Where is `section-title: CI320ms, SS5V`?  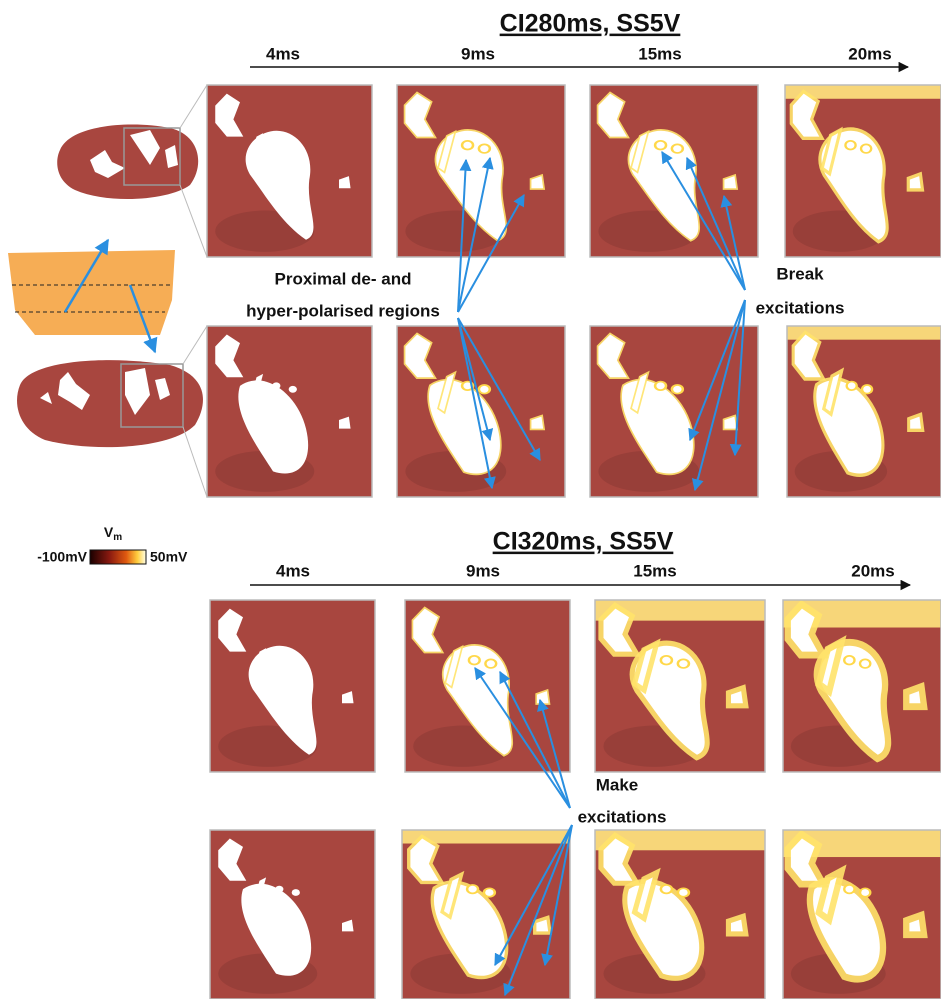
section-title: CI320ms, SS5V is located at coordinates (583, 542).